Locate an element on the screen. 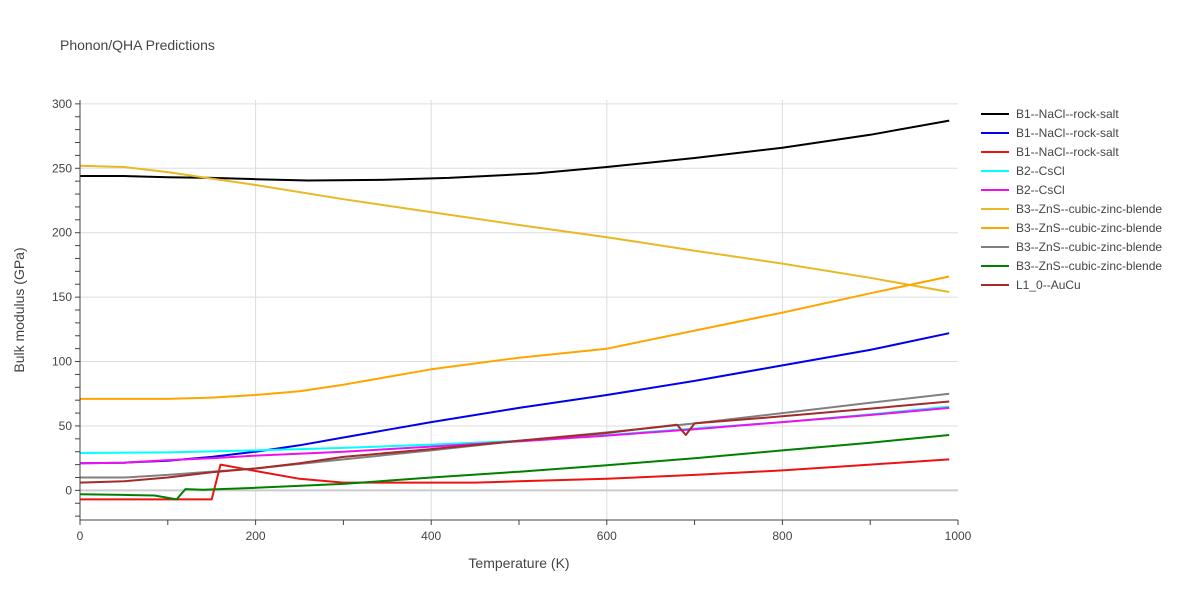 The height and width of the screenshot is (600, 1200). y-tick-label: 50 is located at coordinates (66, 426).